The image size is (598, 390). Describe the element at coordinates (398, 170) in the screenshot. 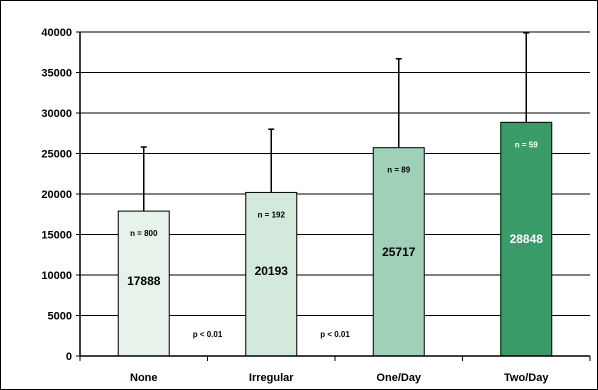

I see `n-label: n = 89` at that location.